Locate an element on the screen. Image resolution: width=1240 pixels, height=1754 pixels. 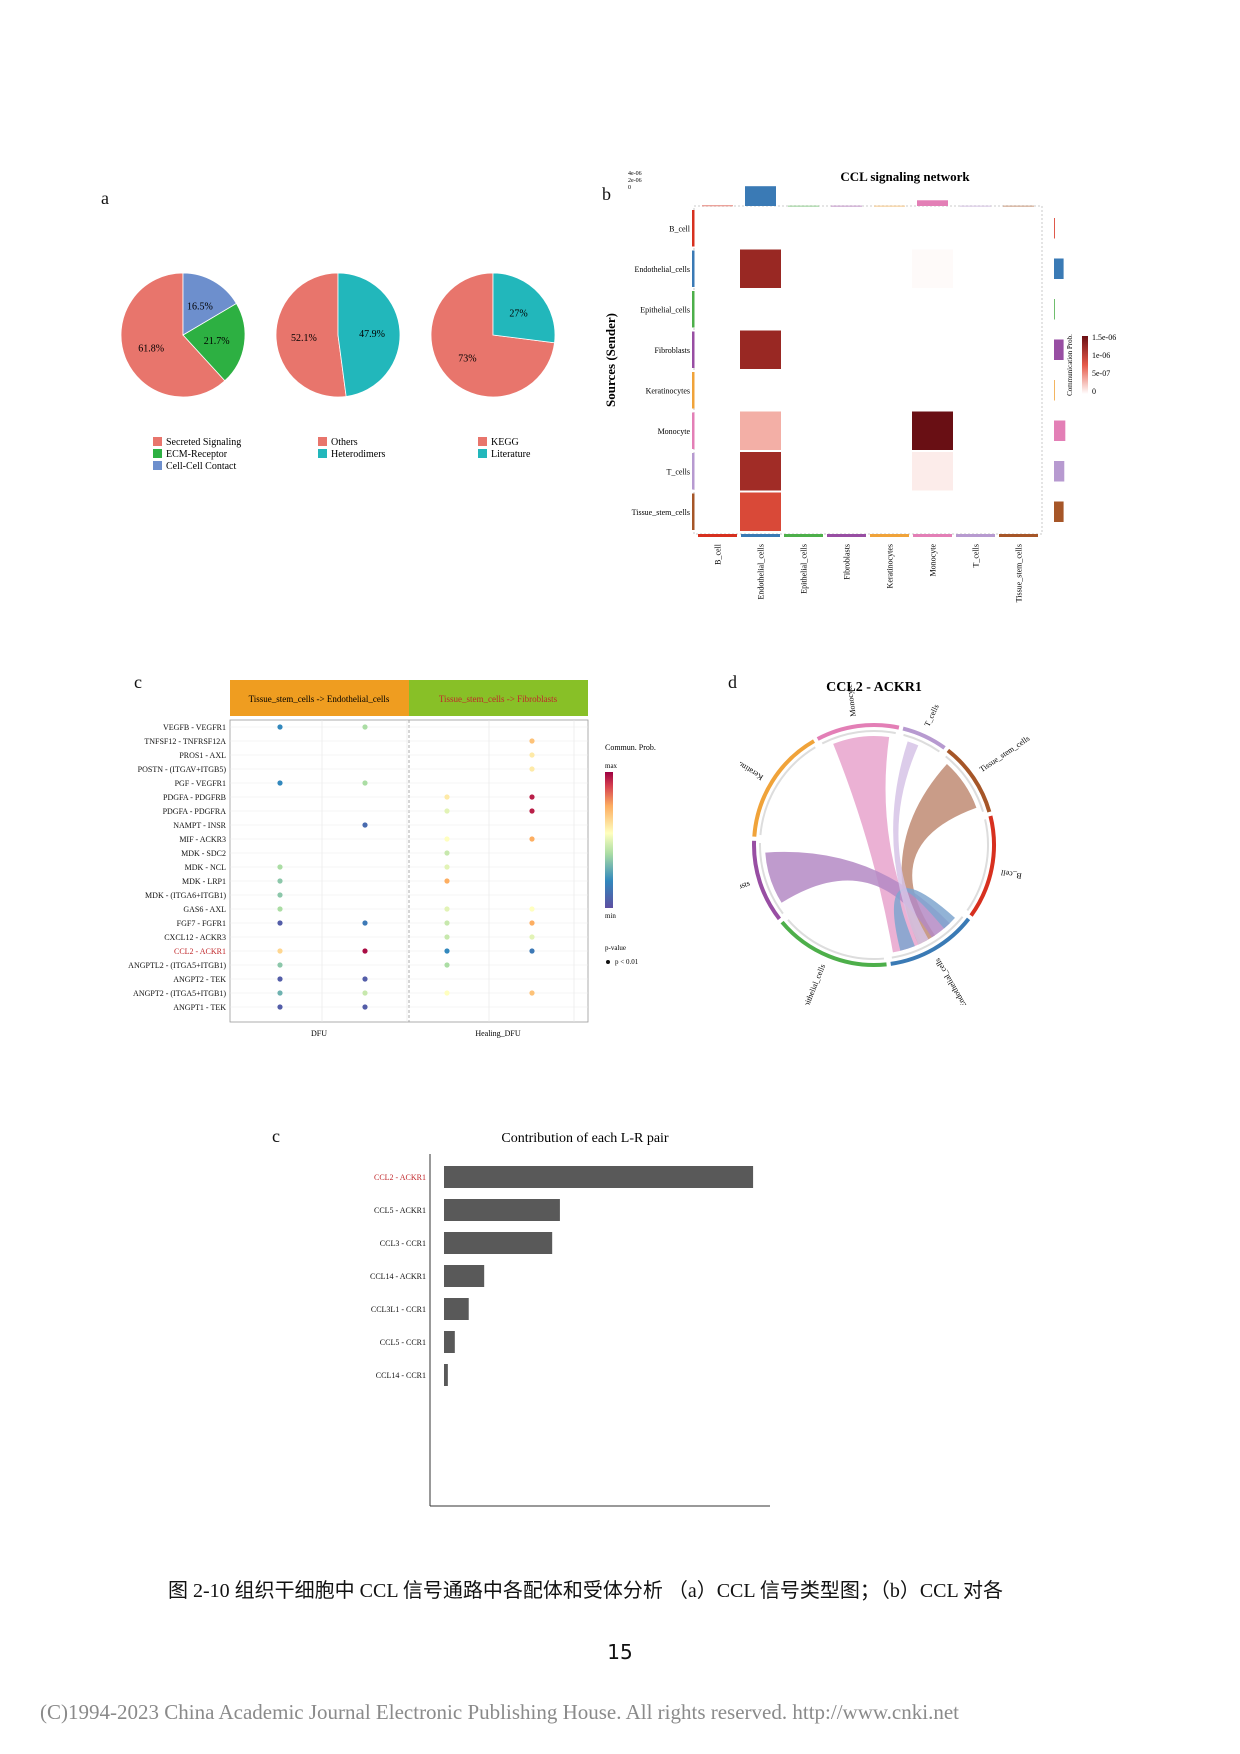
panel-label-b: b is located at coordinates (606, 194).